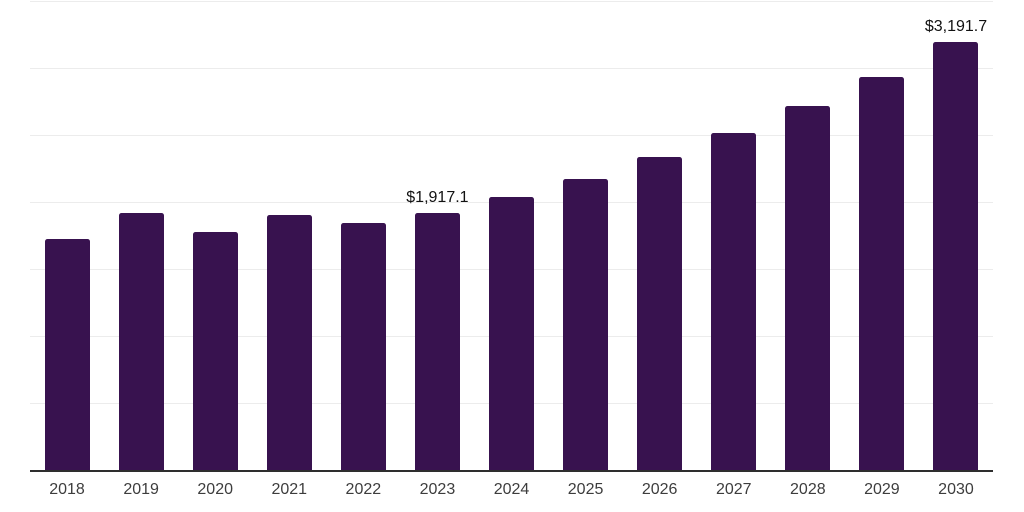  I want to click on bar-2023, so click(437, 341).